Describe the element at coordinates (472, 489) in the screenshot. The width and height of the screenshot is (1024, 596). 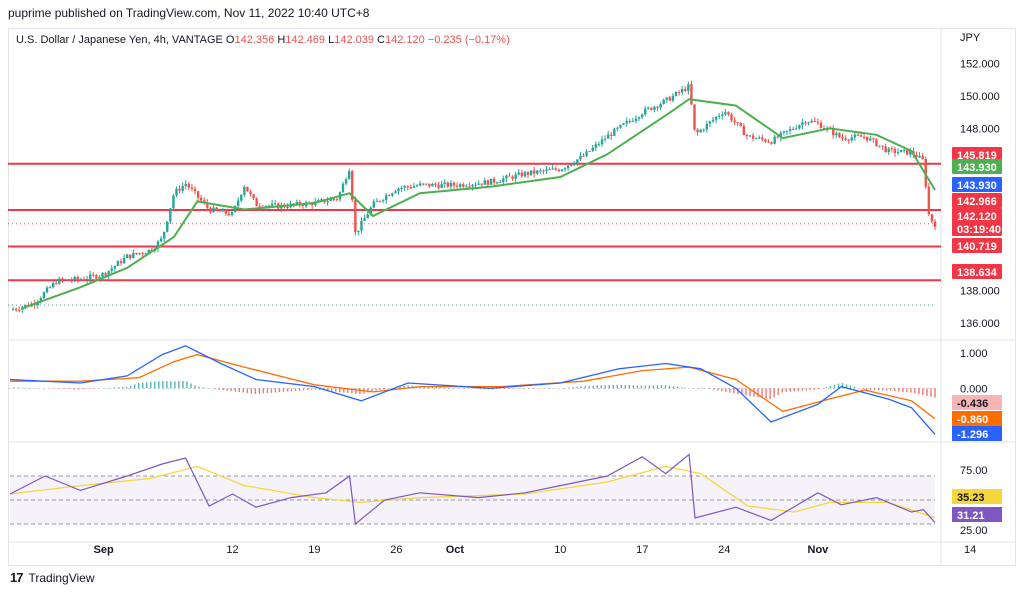
I see `rsi-line` at that location.